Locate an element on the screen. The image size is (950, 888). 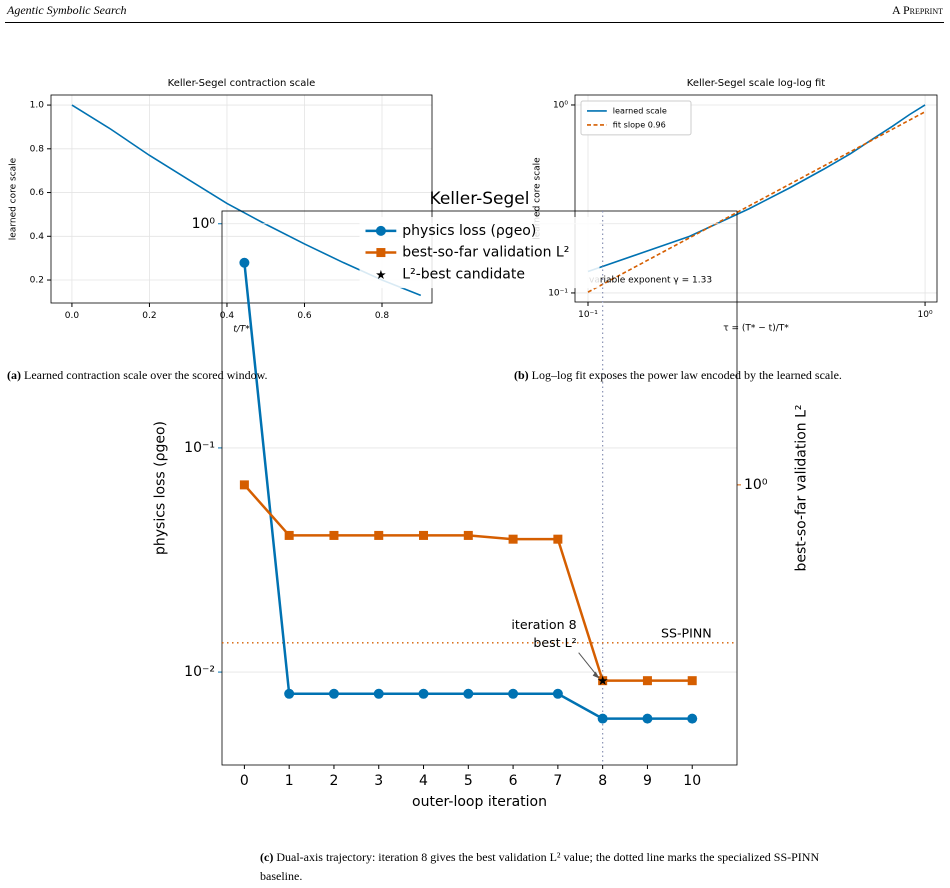
x-tick-label: 8 is located at coordinates (602, 781).